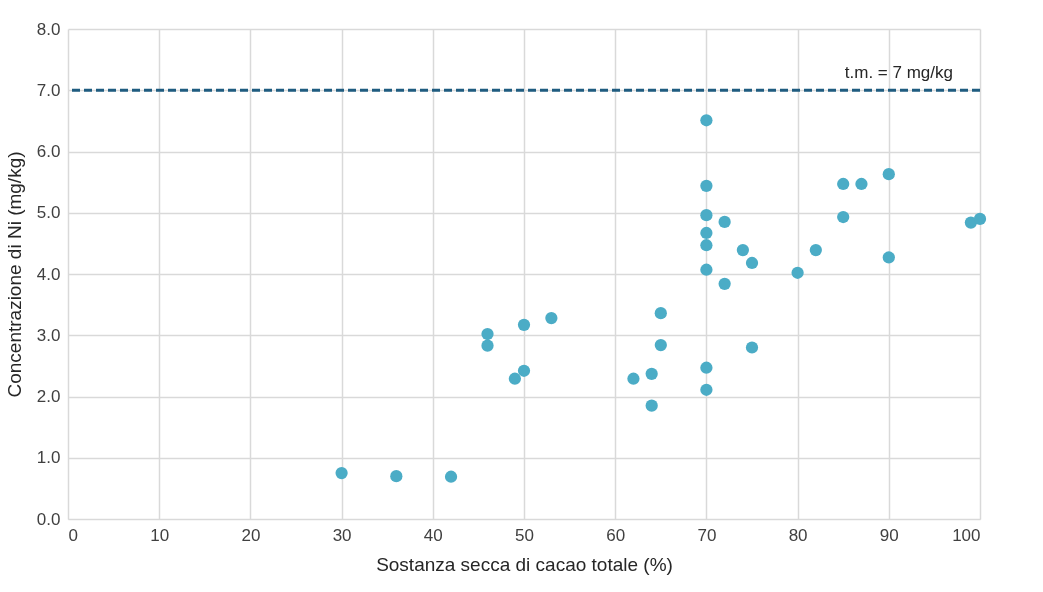 The height and width of the screenshot is (592, 1043). Describe the element at coordinates (342, 535) in the screenshot. I see `x-tick-label: 30` at that location.